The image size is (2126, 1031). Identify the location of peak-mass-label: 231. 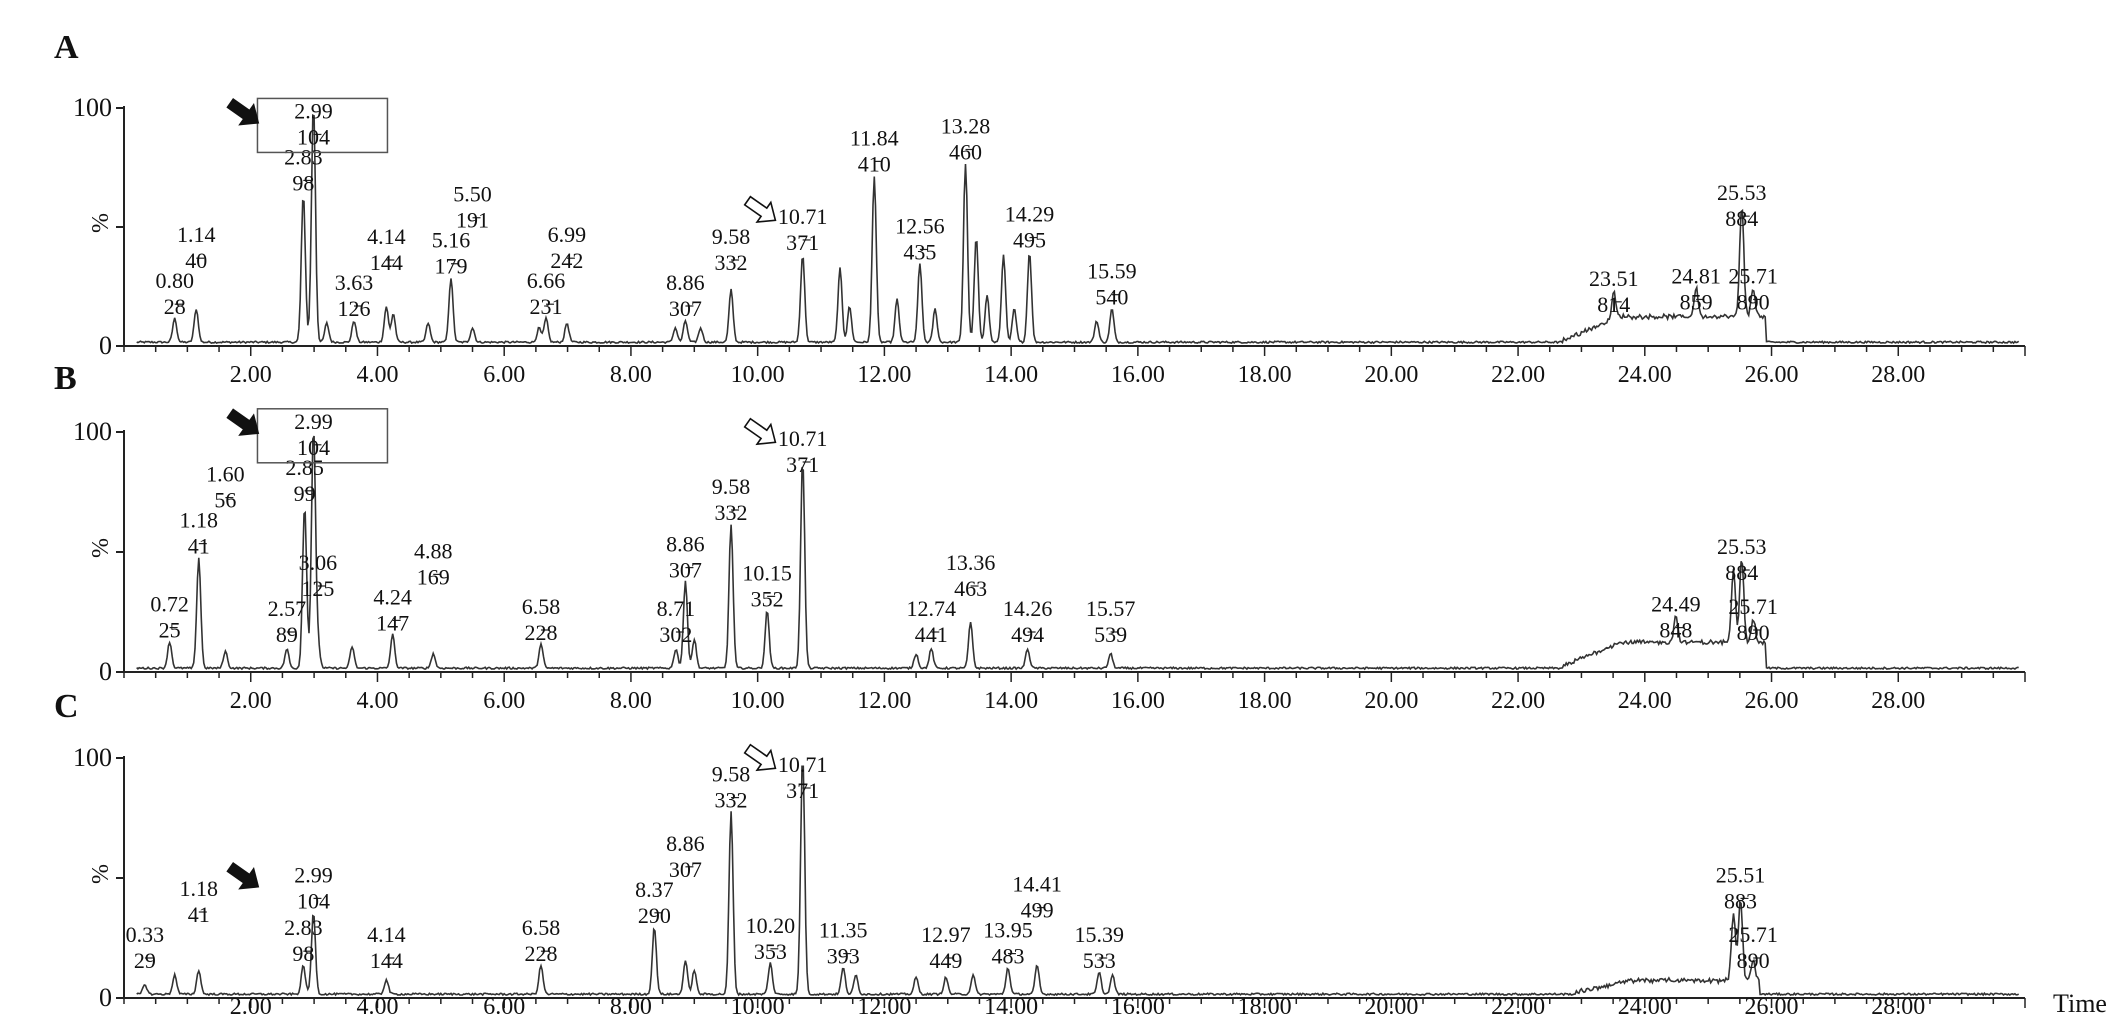
(546, 306).